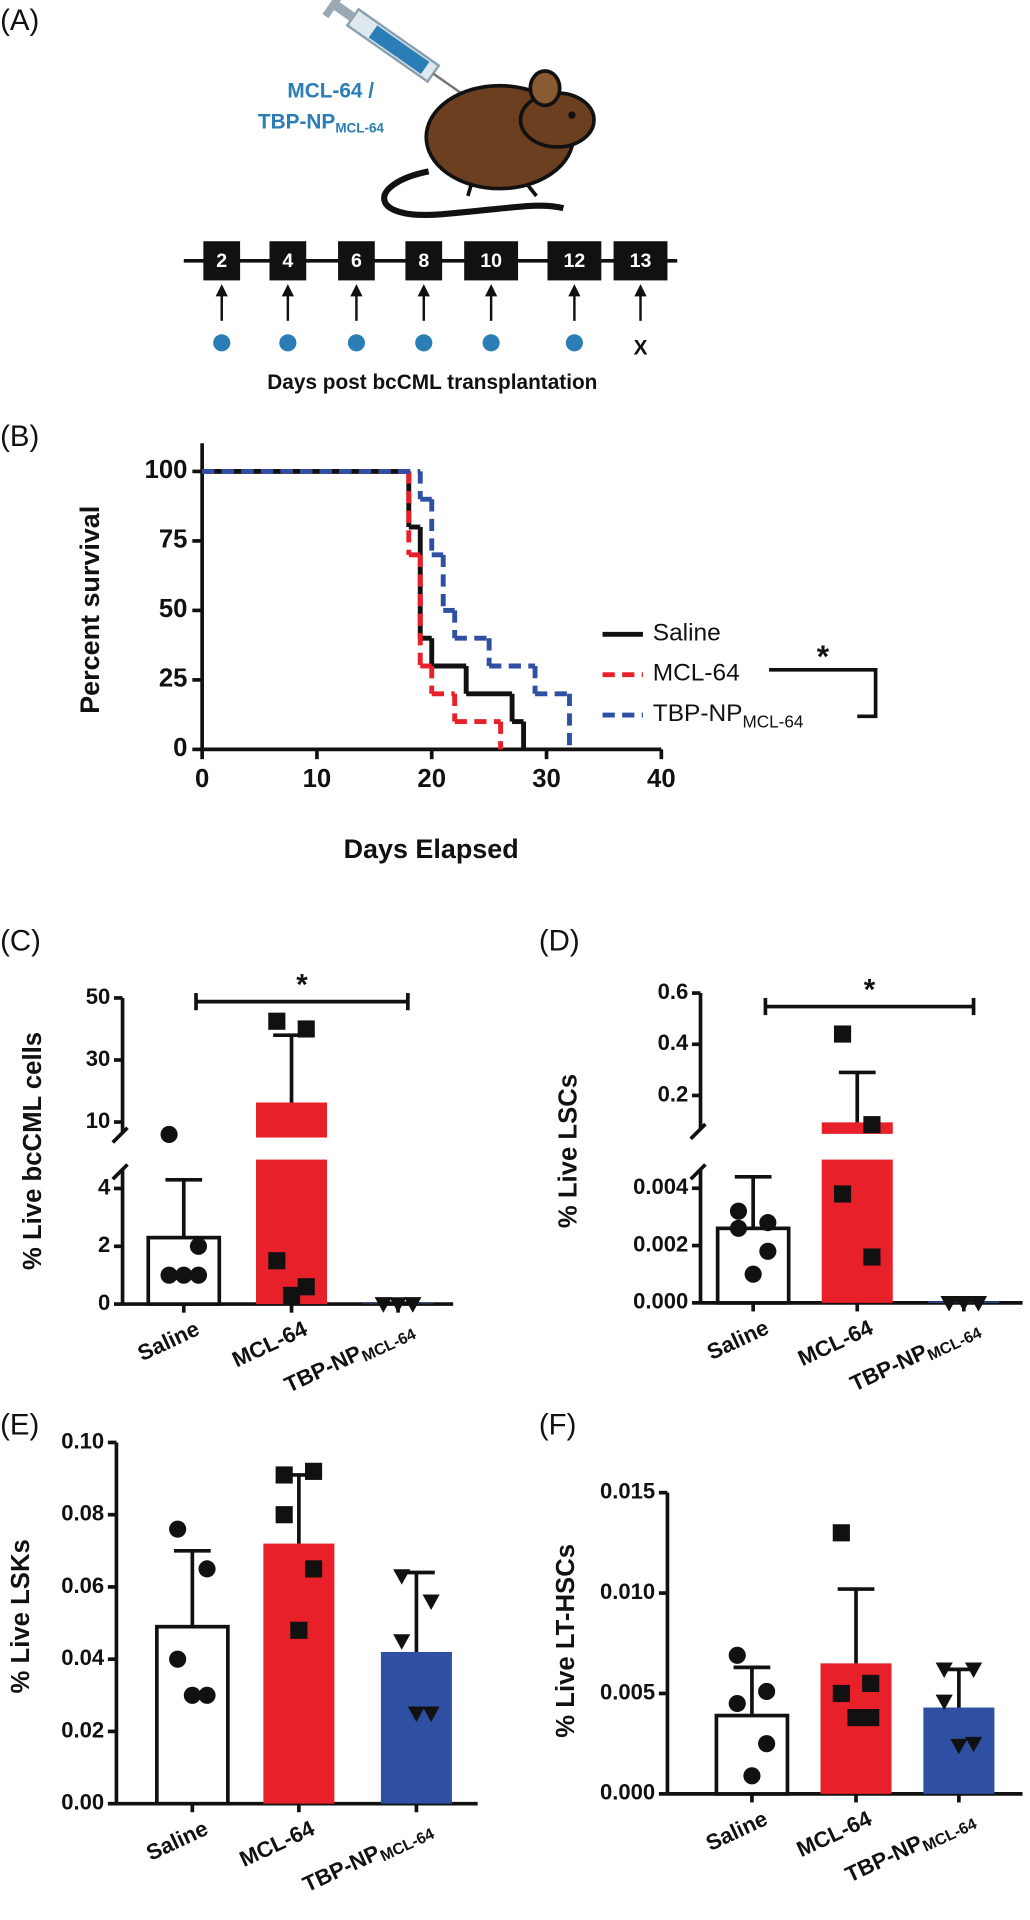 This screenshot has width=1030, height=1920. I want to click on timeline-caption: Days post bcCML transplantation, so click(432, 382).